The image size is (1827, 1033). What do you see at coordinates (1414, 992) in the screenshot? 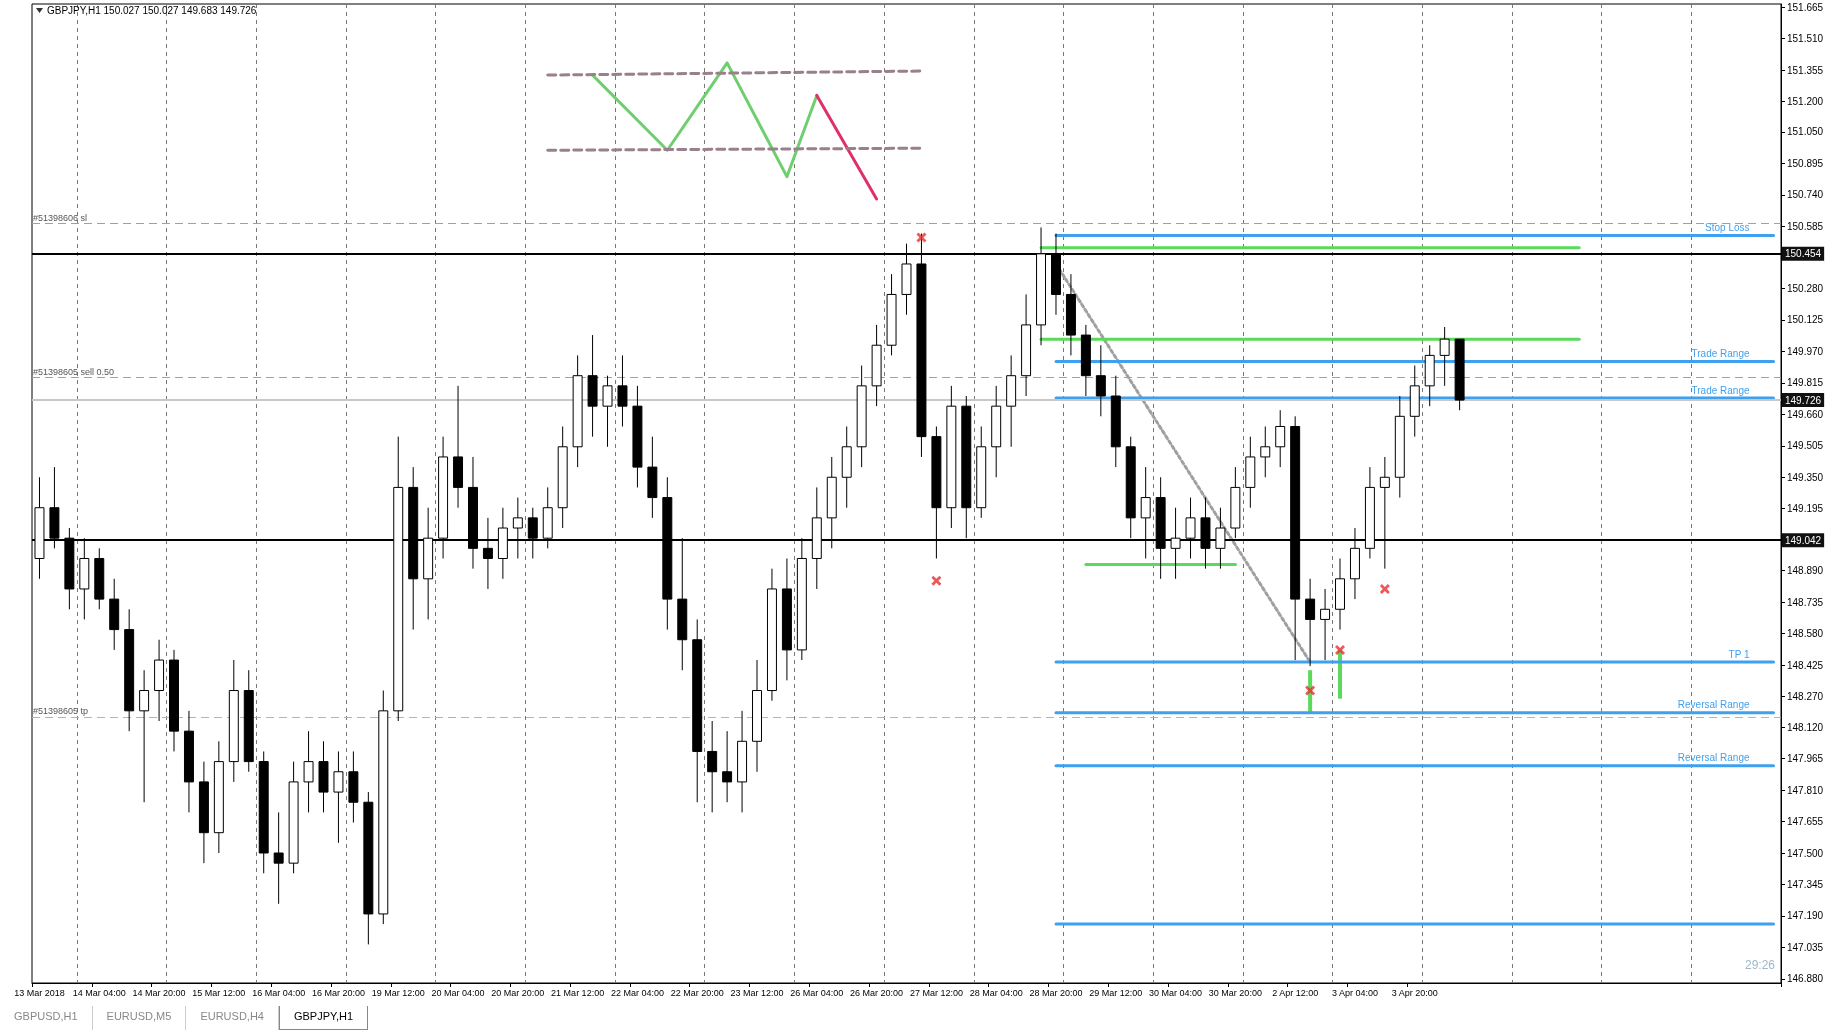
I see `x-tick-label: 3 Apr 20:00` at bounding box center [1414, 992].